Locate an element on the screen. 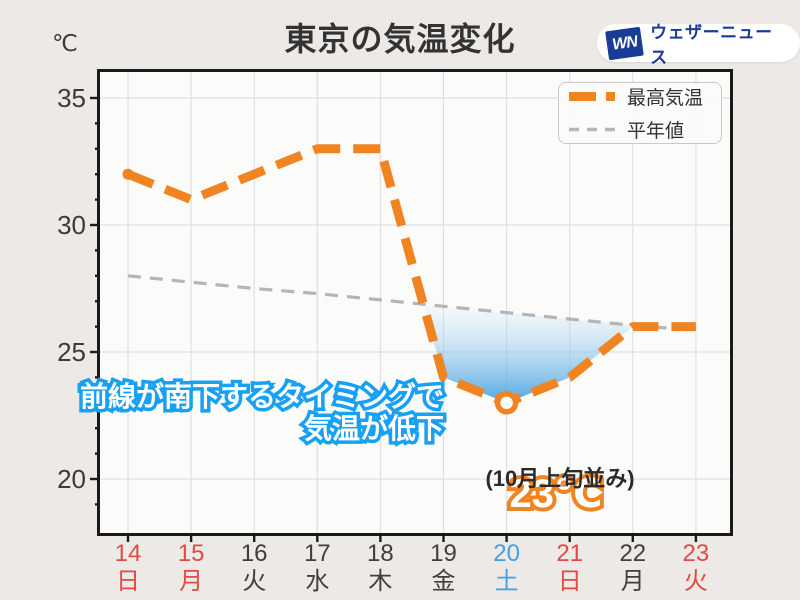 Image resolution: width=800 pixels, height=600 pixels. x-axis-day-label: 14 日 is located at coordinates (128, 568).